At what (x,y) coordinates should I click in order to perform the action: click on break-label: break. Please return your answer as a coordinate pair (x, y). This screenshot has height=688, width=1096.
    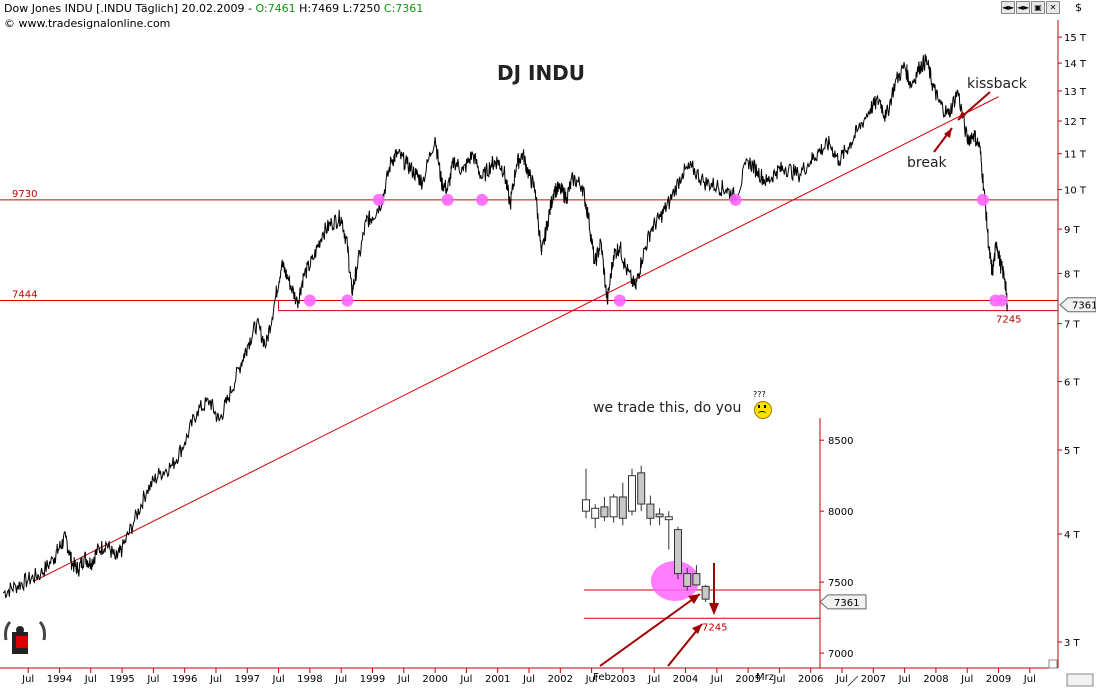
    Looking at the image, I should click on (927, 163).